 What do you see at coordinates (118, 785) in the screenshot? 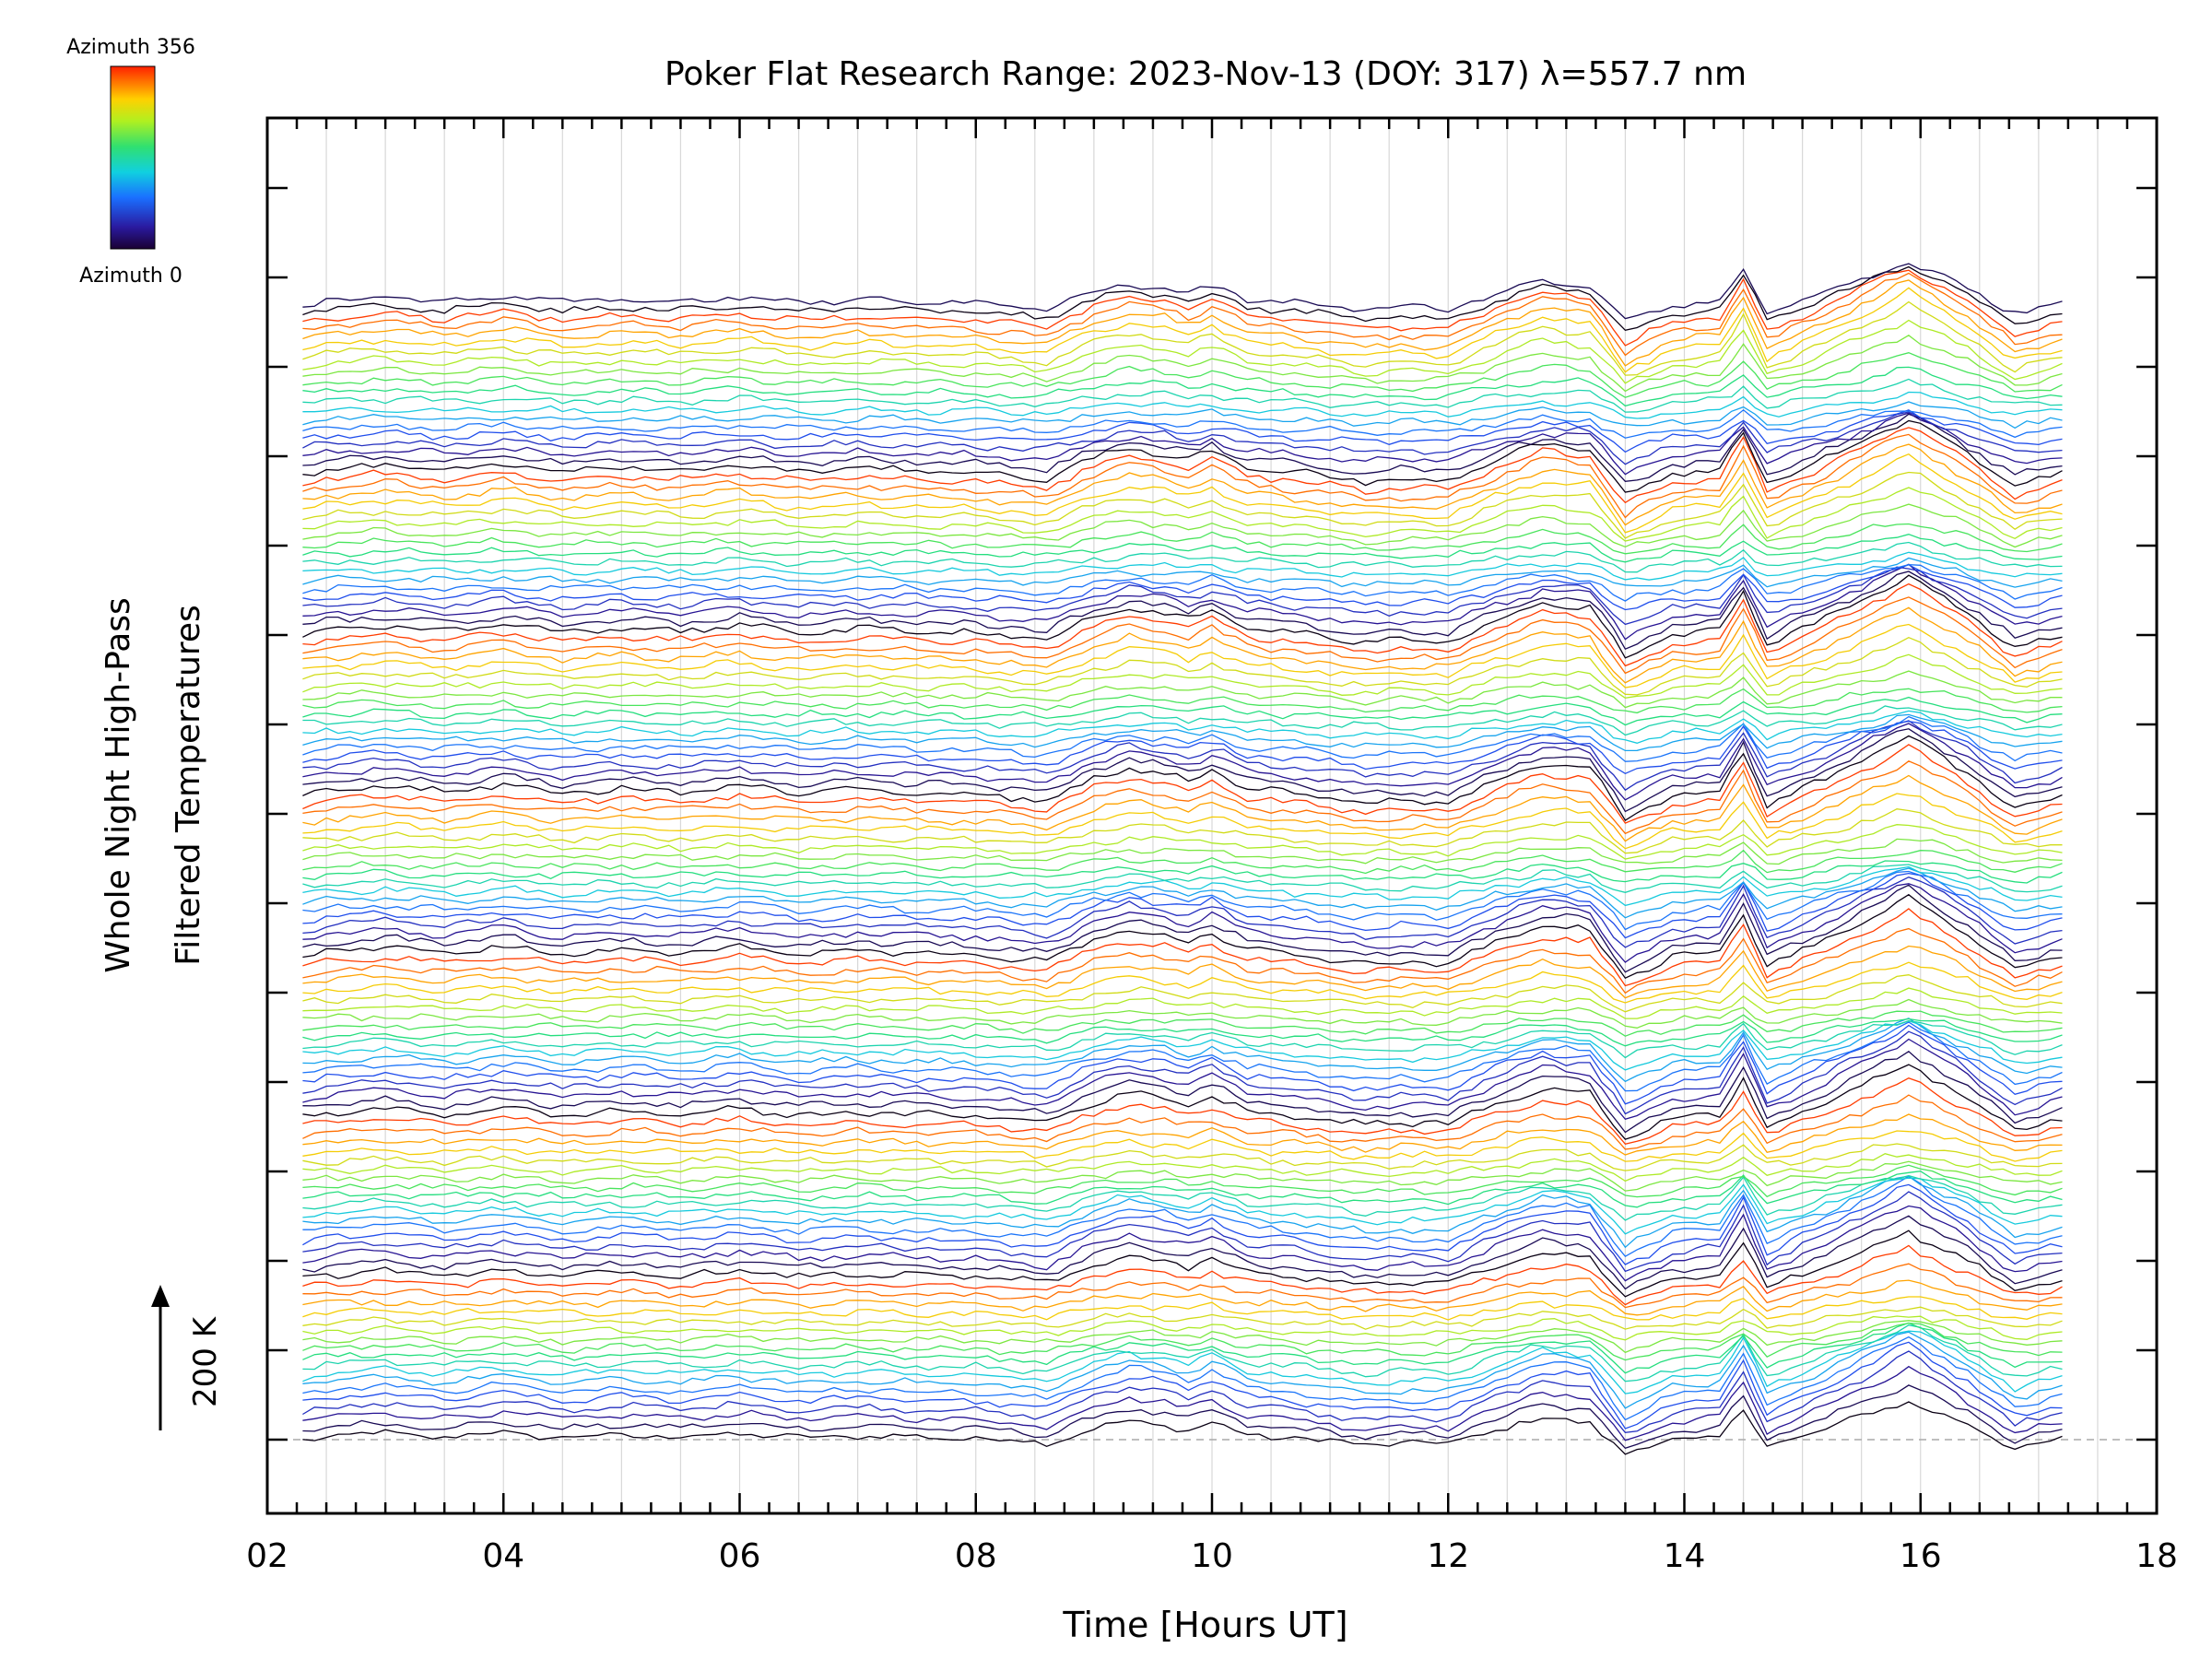
I see `y-label-line1: Whole Night High-Pass` at bounding box center [118, 785].